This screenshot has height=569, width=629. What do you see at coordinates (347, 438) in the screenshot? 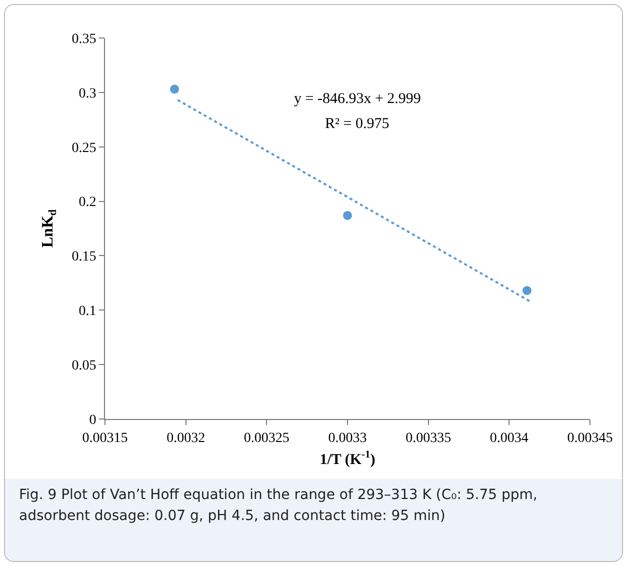
I see `x-tick-label: 0.0033` at bounding box center [347, 438].